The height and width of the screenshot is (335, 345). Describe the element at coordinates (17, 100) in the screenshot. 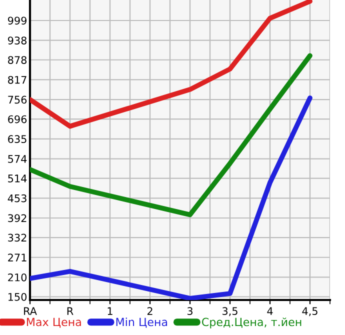

I see `y-tick-label: 756` at that location.